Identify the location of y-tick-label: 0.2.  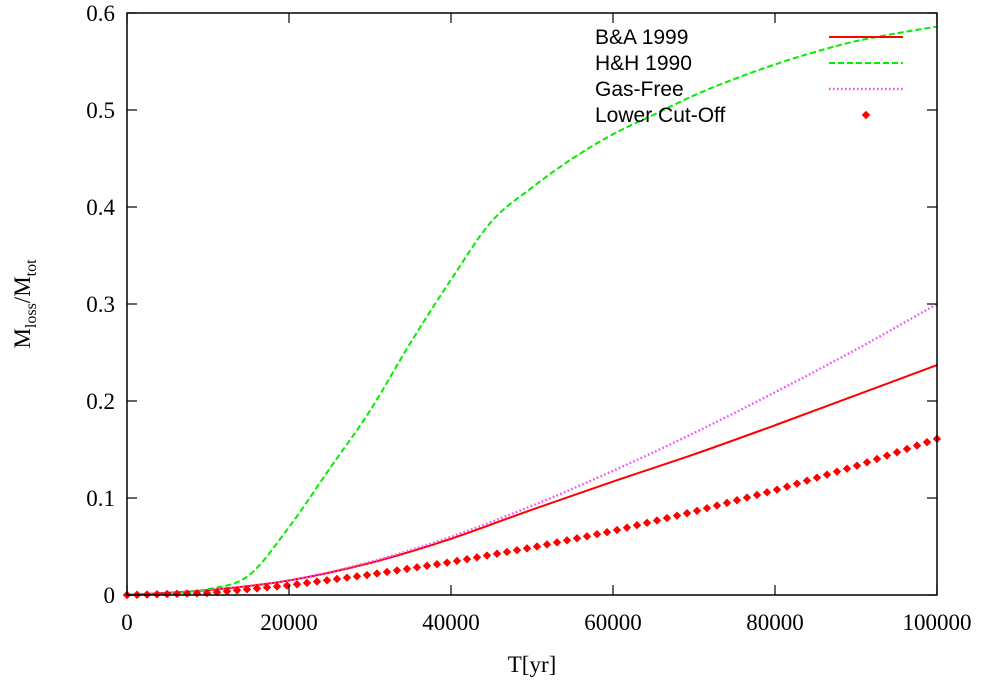
(100, 401).